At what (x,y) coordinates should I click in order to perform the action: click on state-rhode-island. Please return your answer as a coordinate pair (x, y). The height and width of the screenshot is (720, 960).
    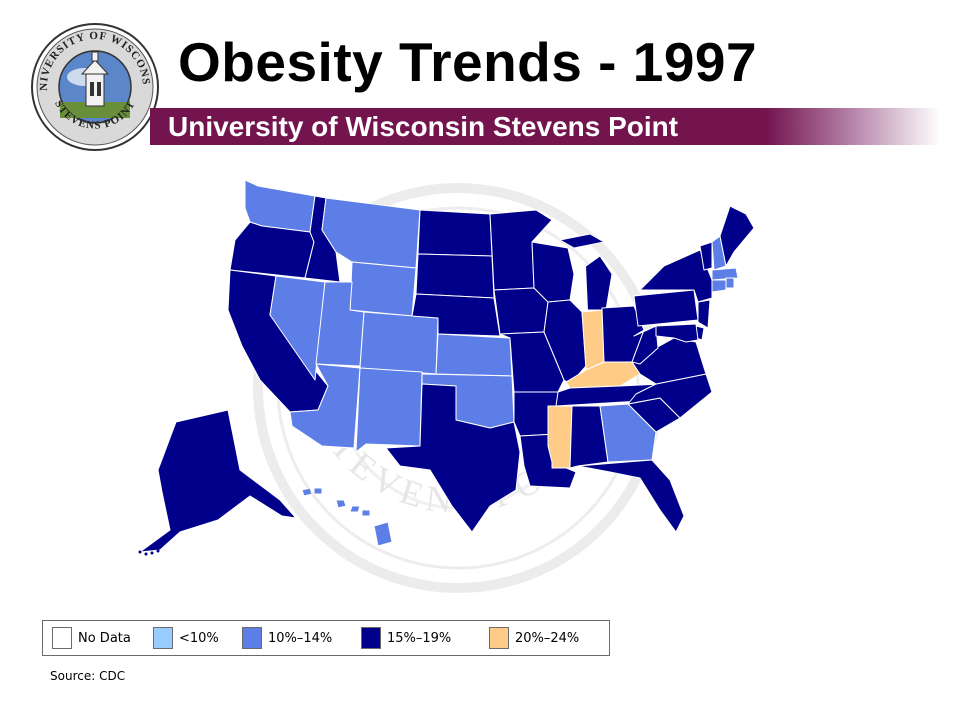
    Looking at the image, I should click on (730, 283).